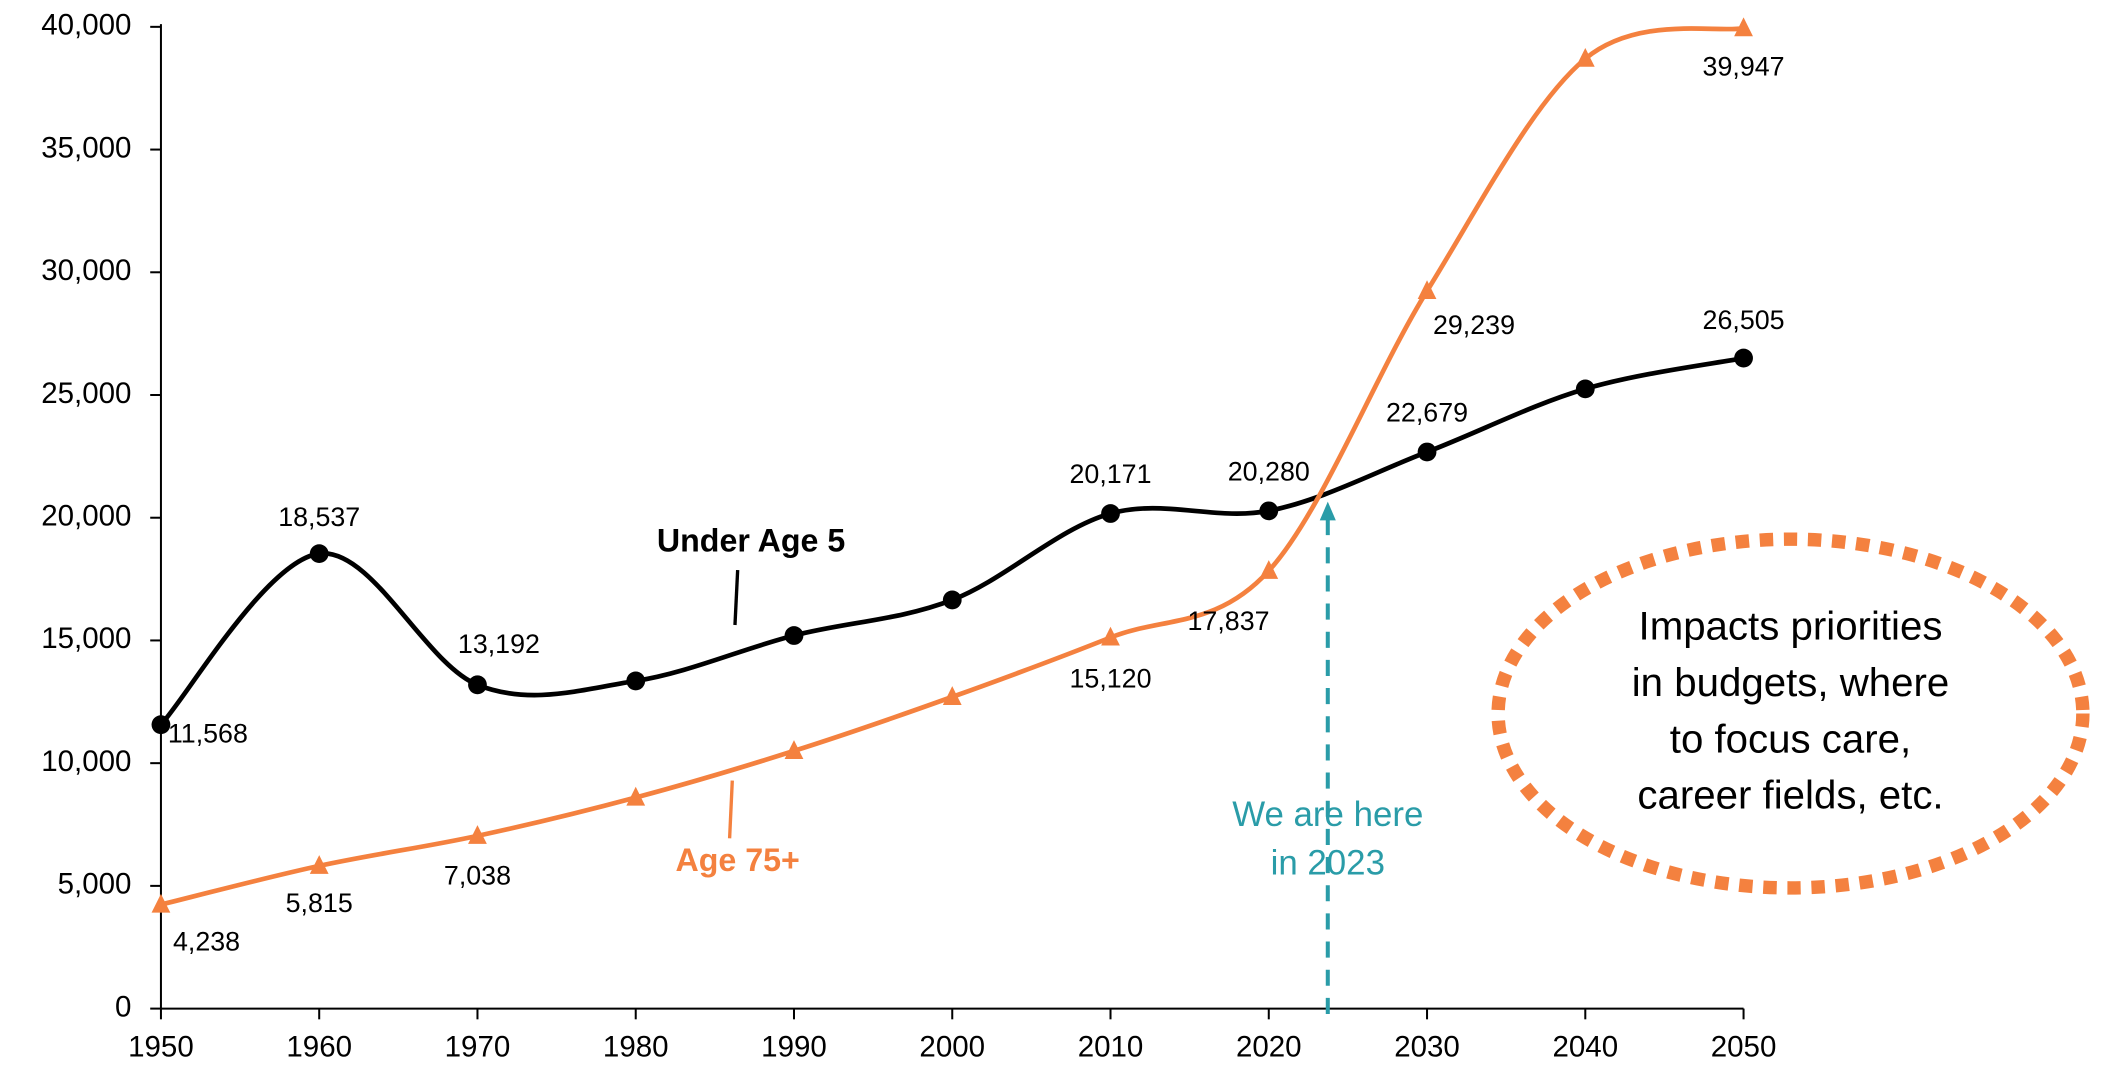  I want to click on data-label: 11,568, so click(208, 733).